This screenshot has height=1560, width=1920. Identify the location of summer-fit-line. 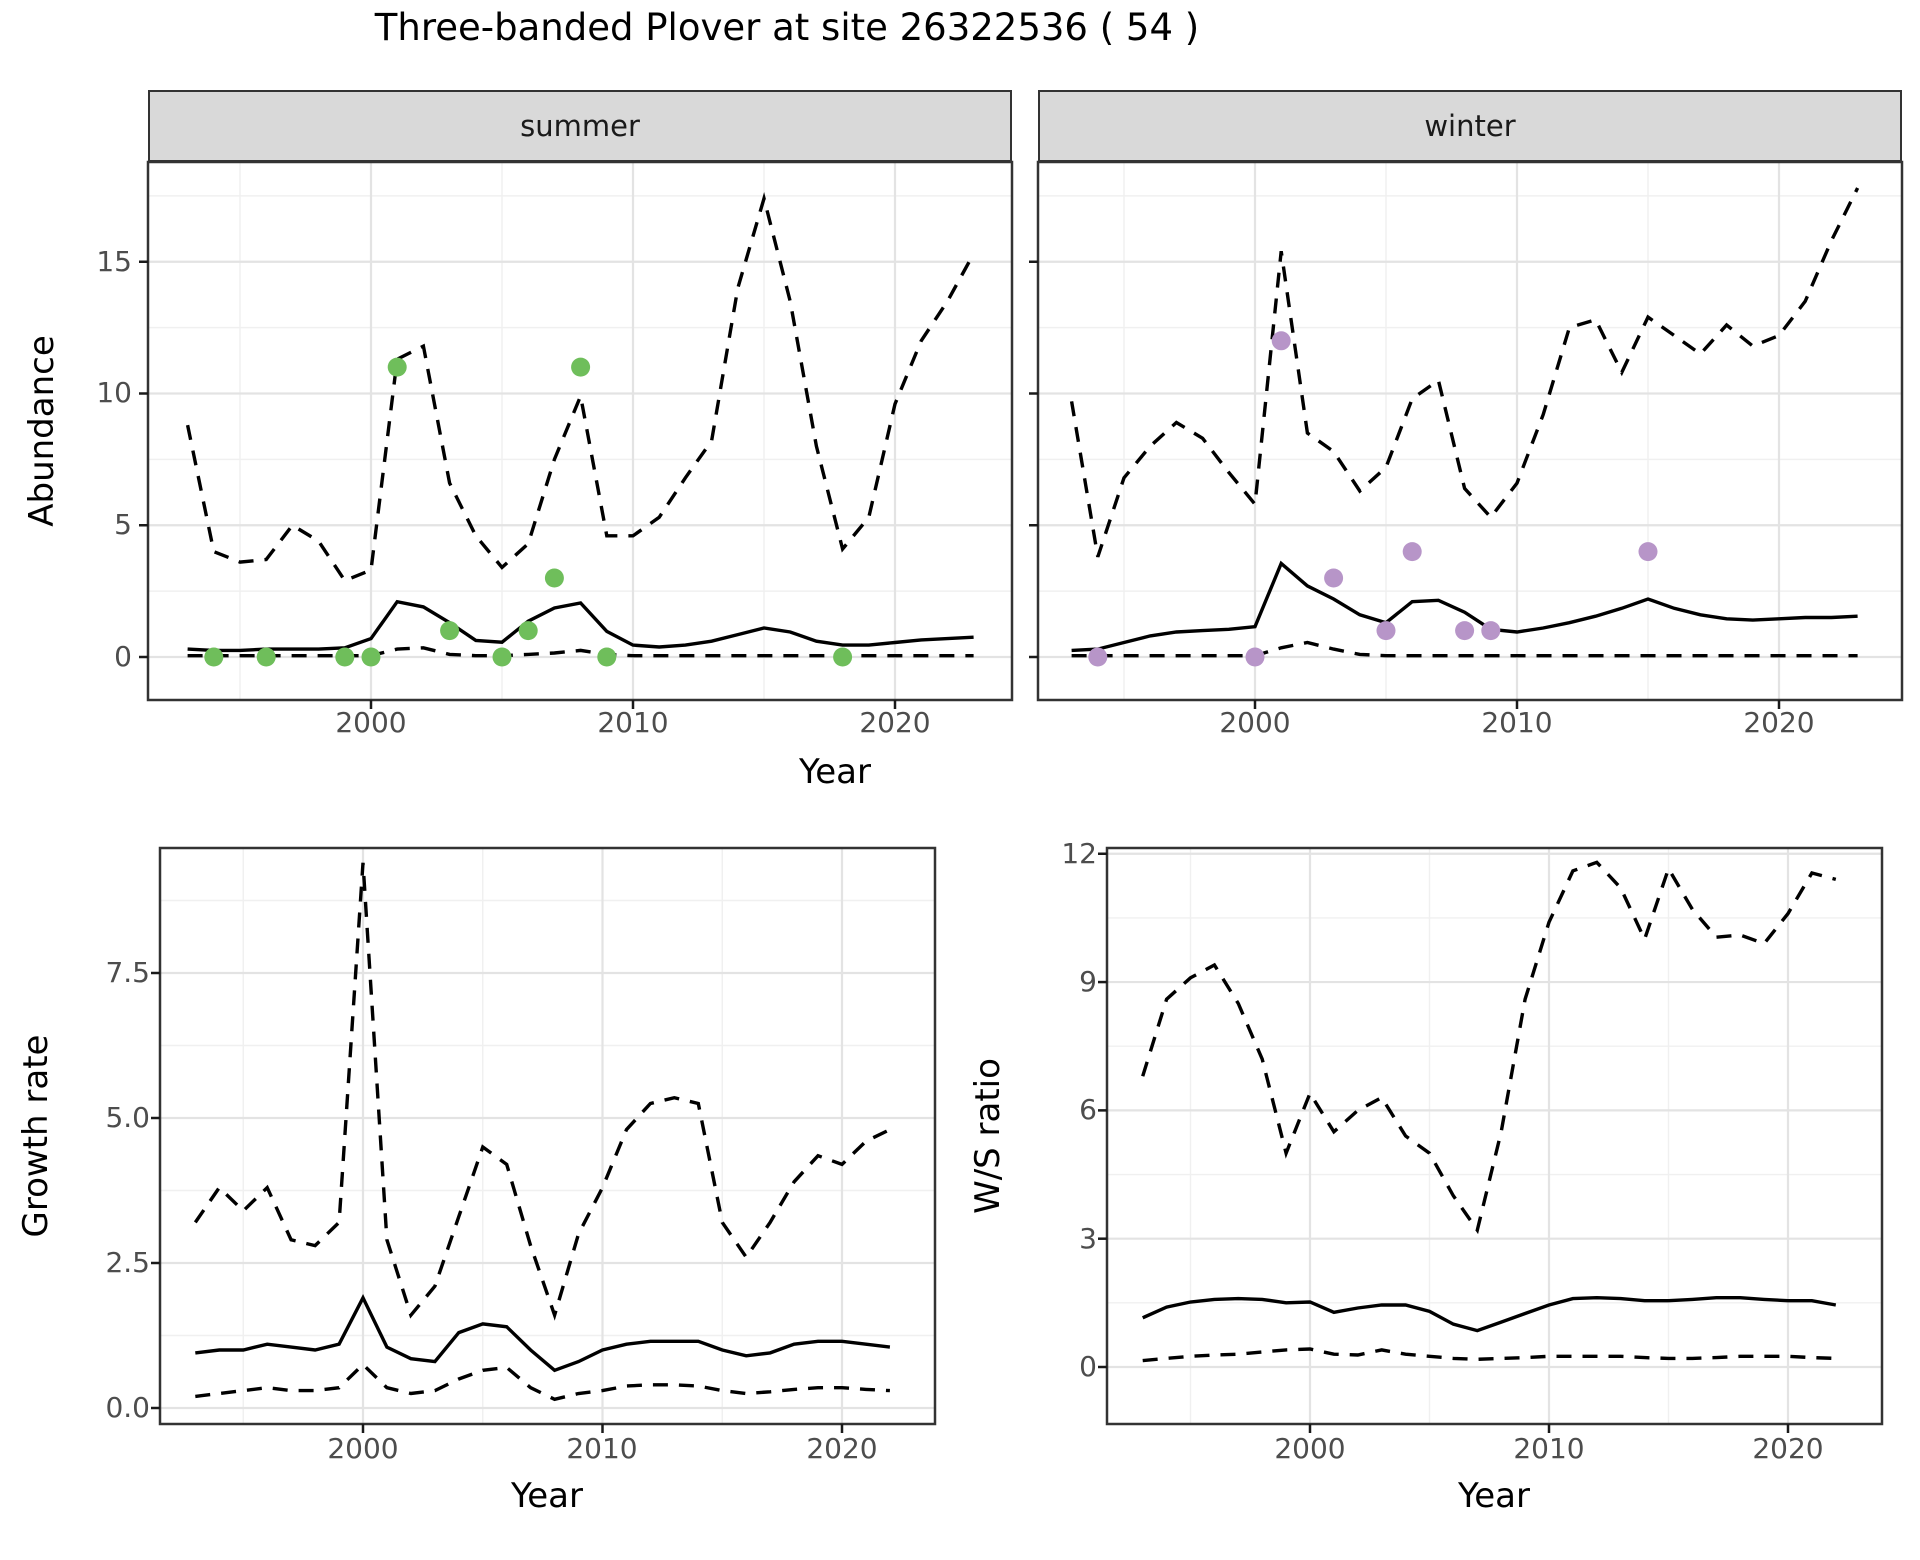
(580, 626).